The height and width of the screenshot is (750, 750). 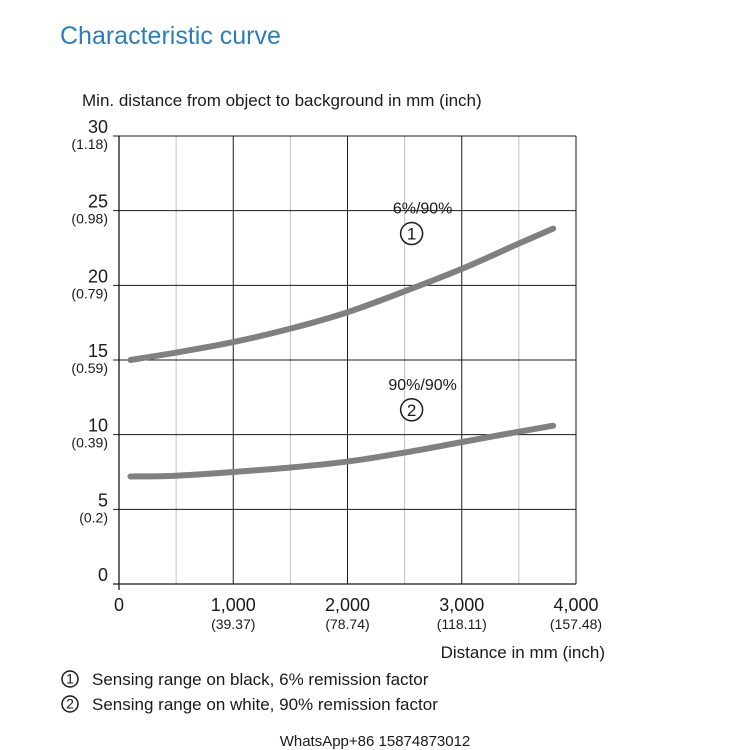 I want to click on y-tick-label: 10, so click(x=98, y=426).